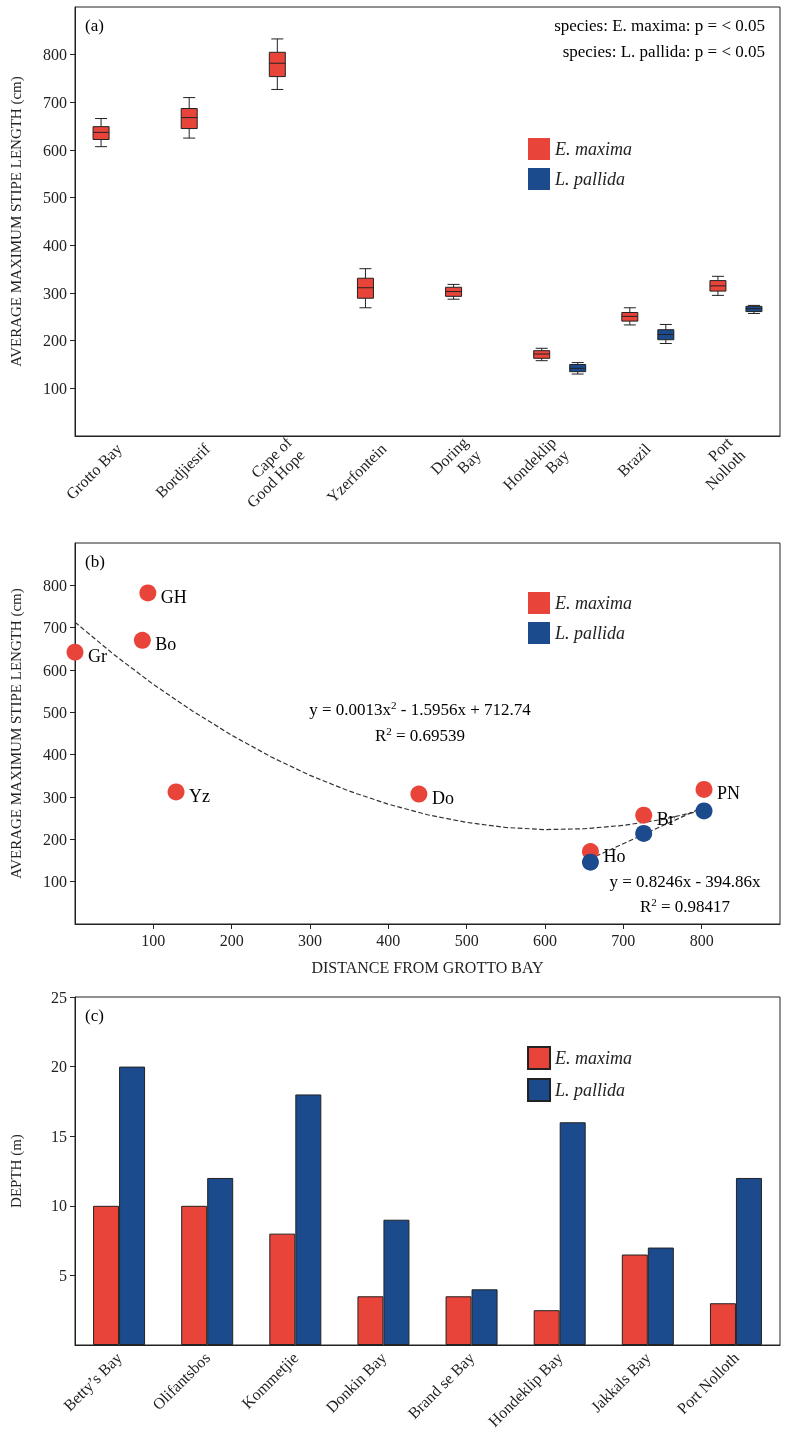 The width and height of the screenshot is (787, 1450). What do you see at coordinates (97, 656) in the screenshot?
I see `annotation: Gr` at bounding box center [97, 656].